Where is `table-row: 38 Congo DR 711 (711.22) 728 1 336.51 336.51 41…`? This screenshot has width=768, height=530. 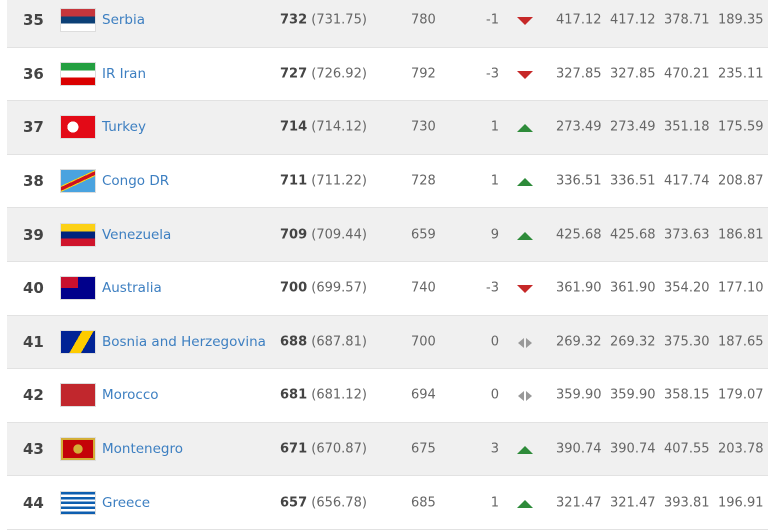 table-row: 38 Congo DR 711 (711.22) 728 1 336.51 336.51 41… is located at coordinates (387, 182).